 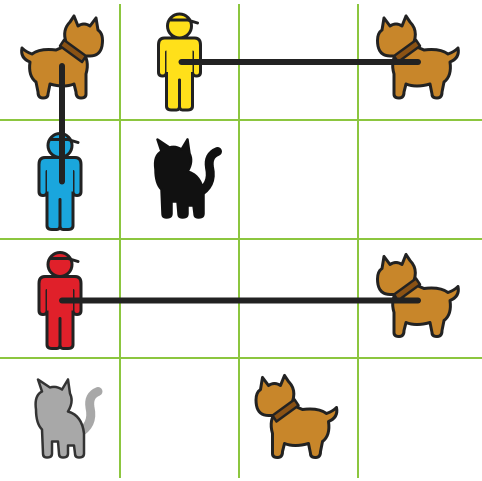 I want to click on dog-piece-r3c2, so click(x=296, y=416).